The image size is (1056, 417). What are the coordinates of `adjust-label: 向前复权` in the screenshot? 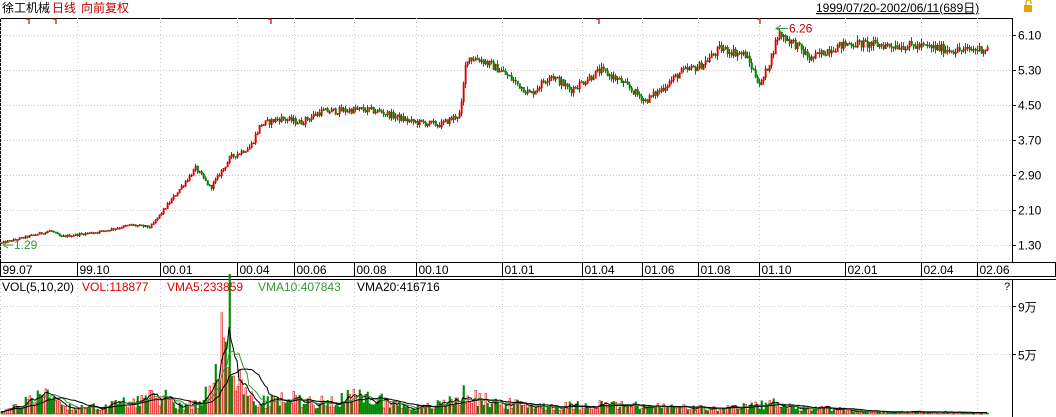 It's located at (105, 7).